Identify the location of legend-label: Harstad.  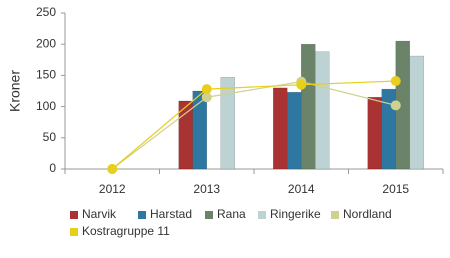
(171, 214).